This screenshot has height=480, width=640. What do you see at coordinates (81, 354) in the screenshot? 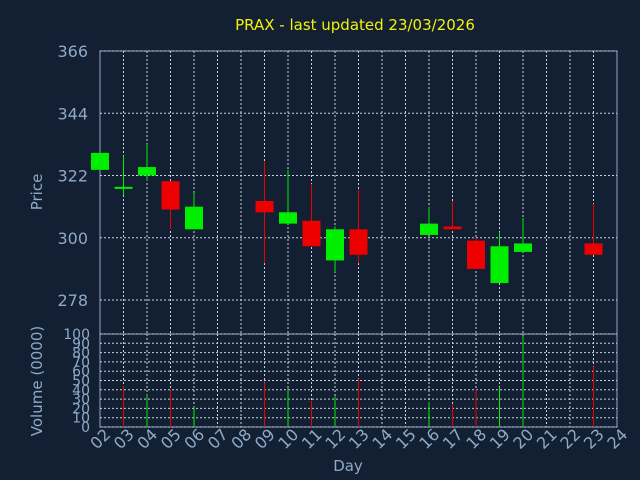
I see `volume-tick-label: 80` at bounding box center [81, 354].